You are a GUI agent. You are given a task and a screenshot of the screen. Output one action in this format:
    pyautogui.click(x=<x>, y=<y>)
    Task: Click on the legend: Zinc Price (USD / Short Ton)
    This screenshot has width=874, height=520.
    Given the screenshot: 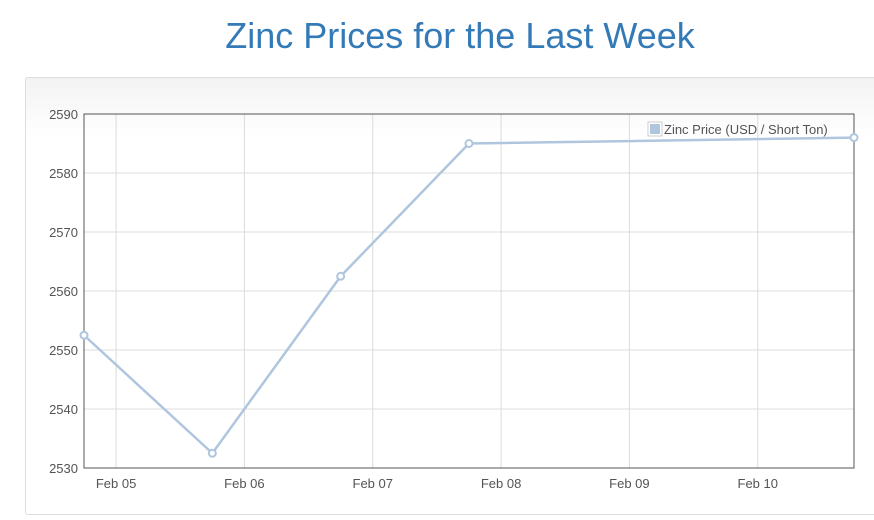 What is the action you would take?
    pyautogui.click(x=737, y=129)
    